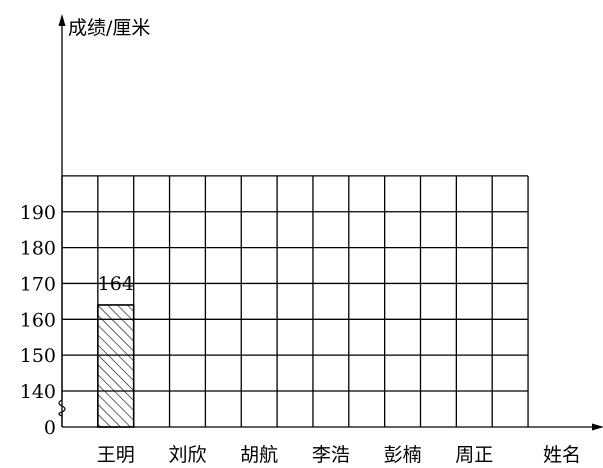 This screenshot has height=468, width=603. I want to click on category-label: 胡航, so click(259, 455).